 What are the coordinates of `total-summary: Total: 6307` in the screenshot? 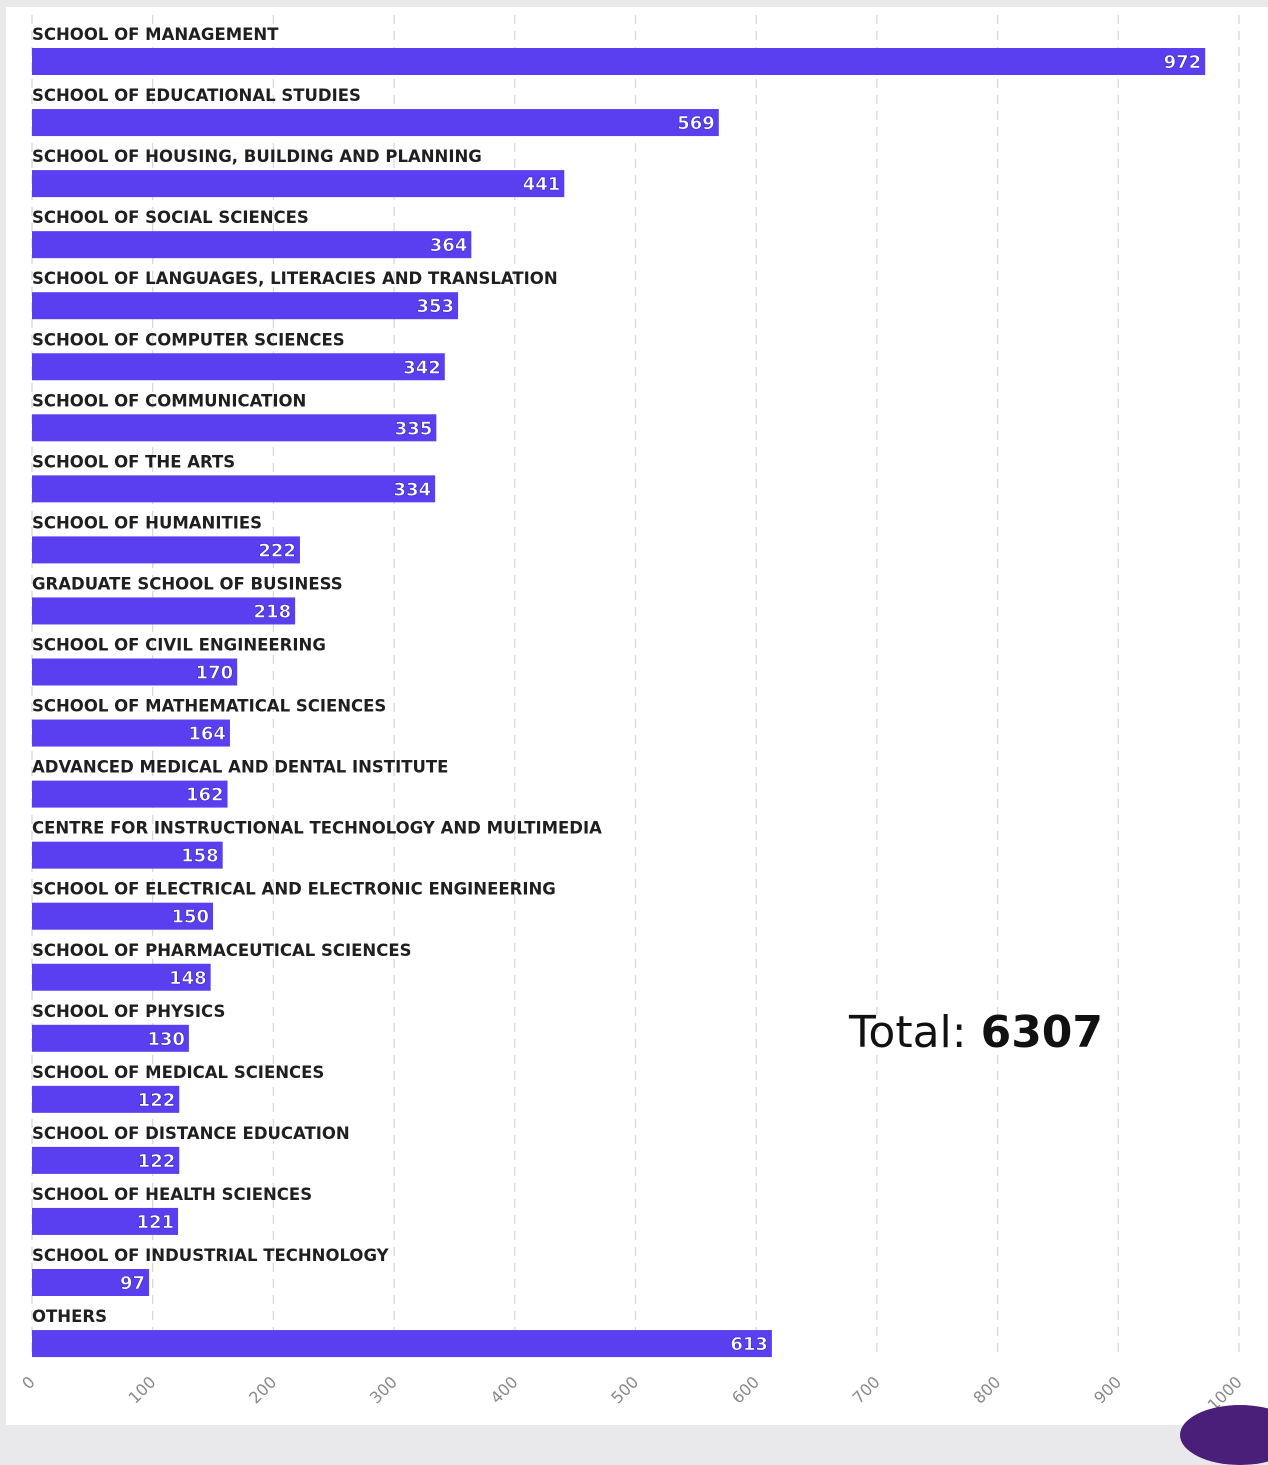 It's located at (976, 1032).